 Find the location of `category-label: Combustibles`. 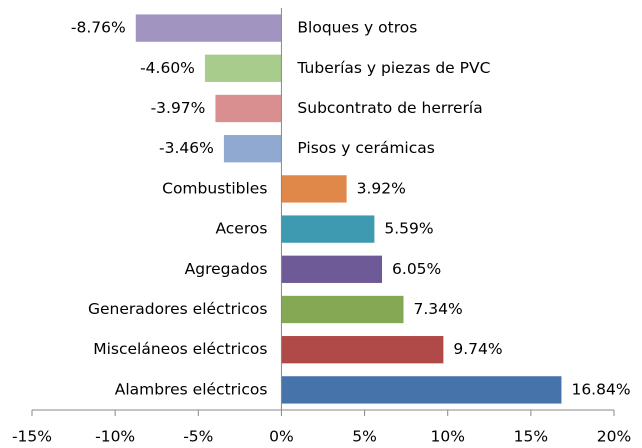

category-label: Combustibles is located at coordinates (214, 188).